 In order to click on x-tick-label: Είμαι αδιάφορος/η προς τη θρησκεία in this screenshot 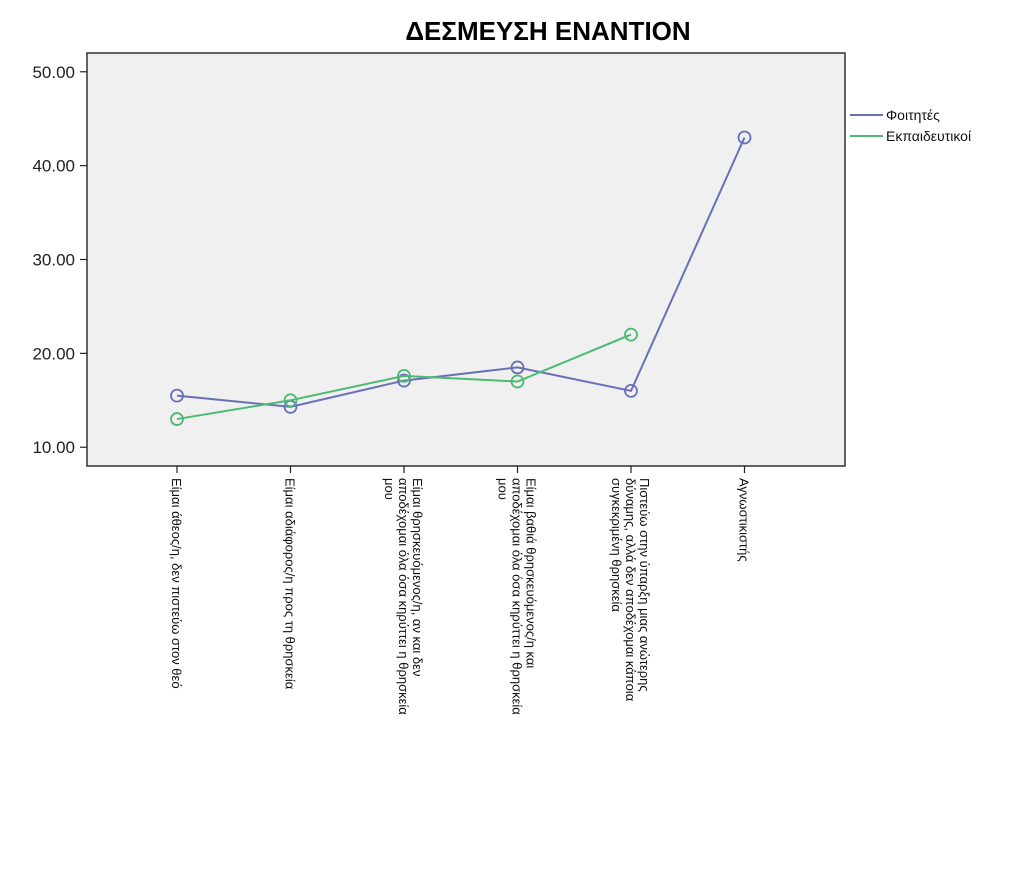, I will do `click(290, 584)`.